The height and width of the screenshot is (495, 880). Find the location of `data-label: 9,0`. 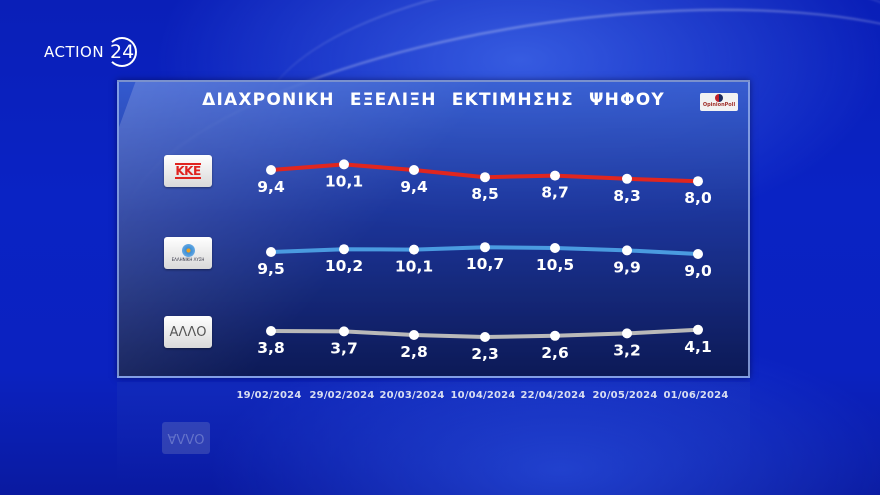

data-label: 9,0 is located at coordinates (698, 271).